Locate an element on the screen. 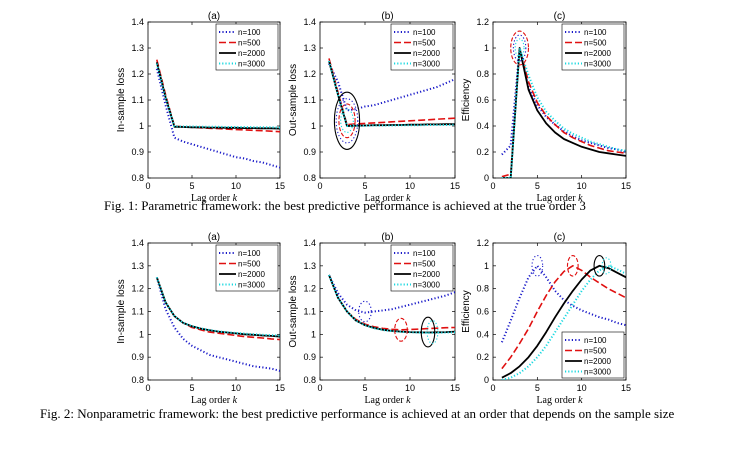  y-tick-label: 0 is located at coordinates (486, 380).